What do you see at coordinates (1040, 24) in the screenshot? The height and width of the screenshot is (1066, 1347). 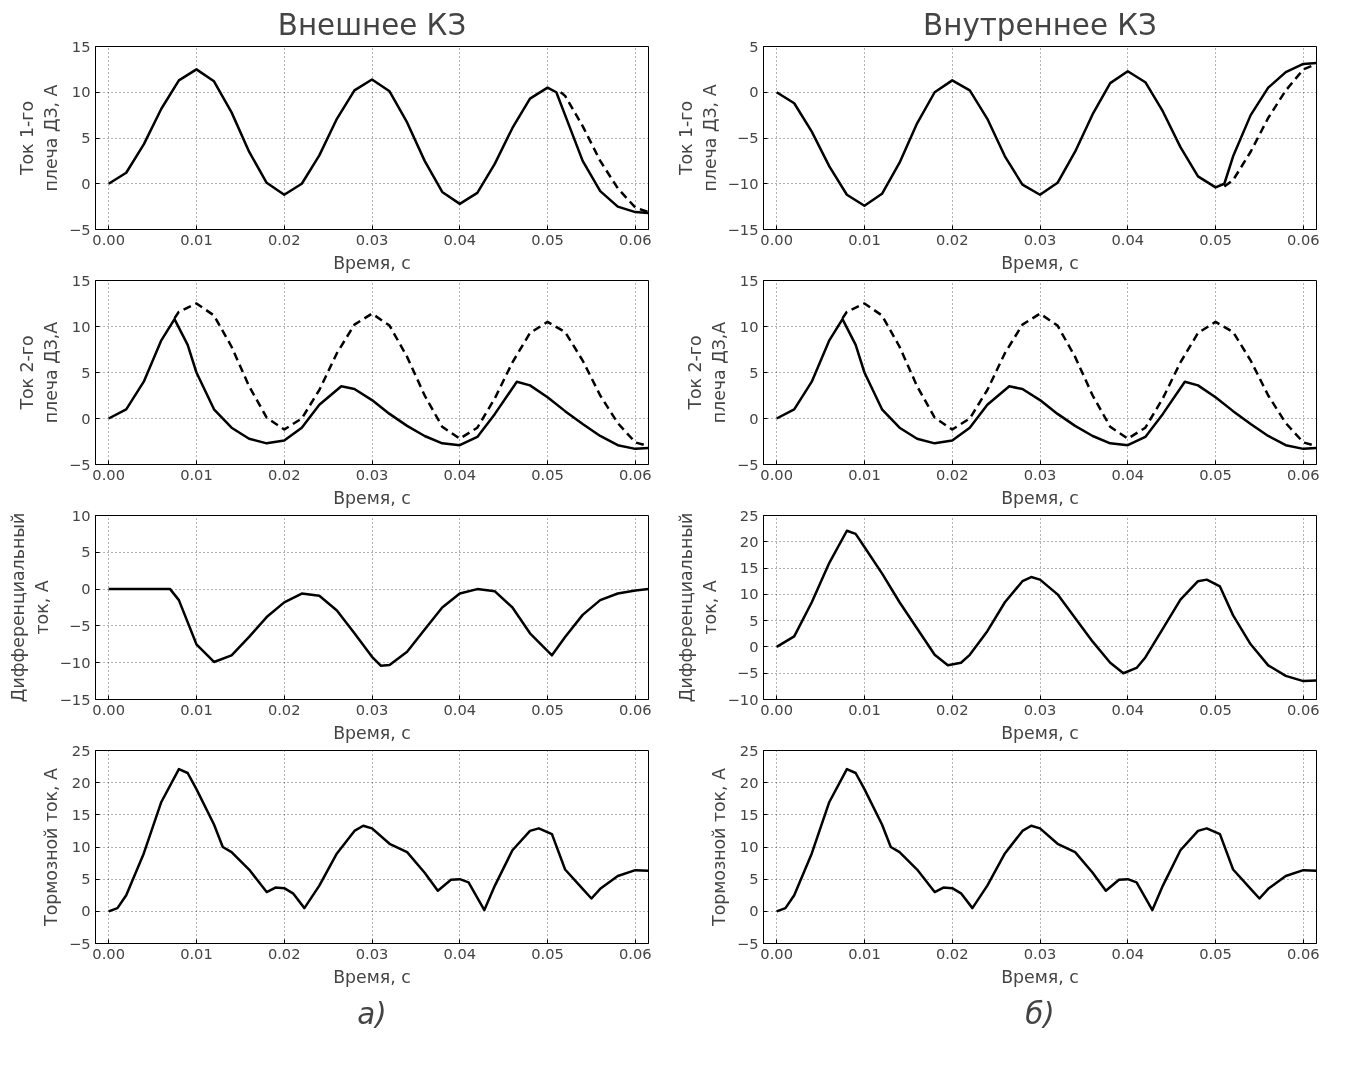 I see `chart-title: Внутреннее КЗ` at bounding box center [1040, 24].